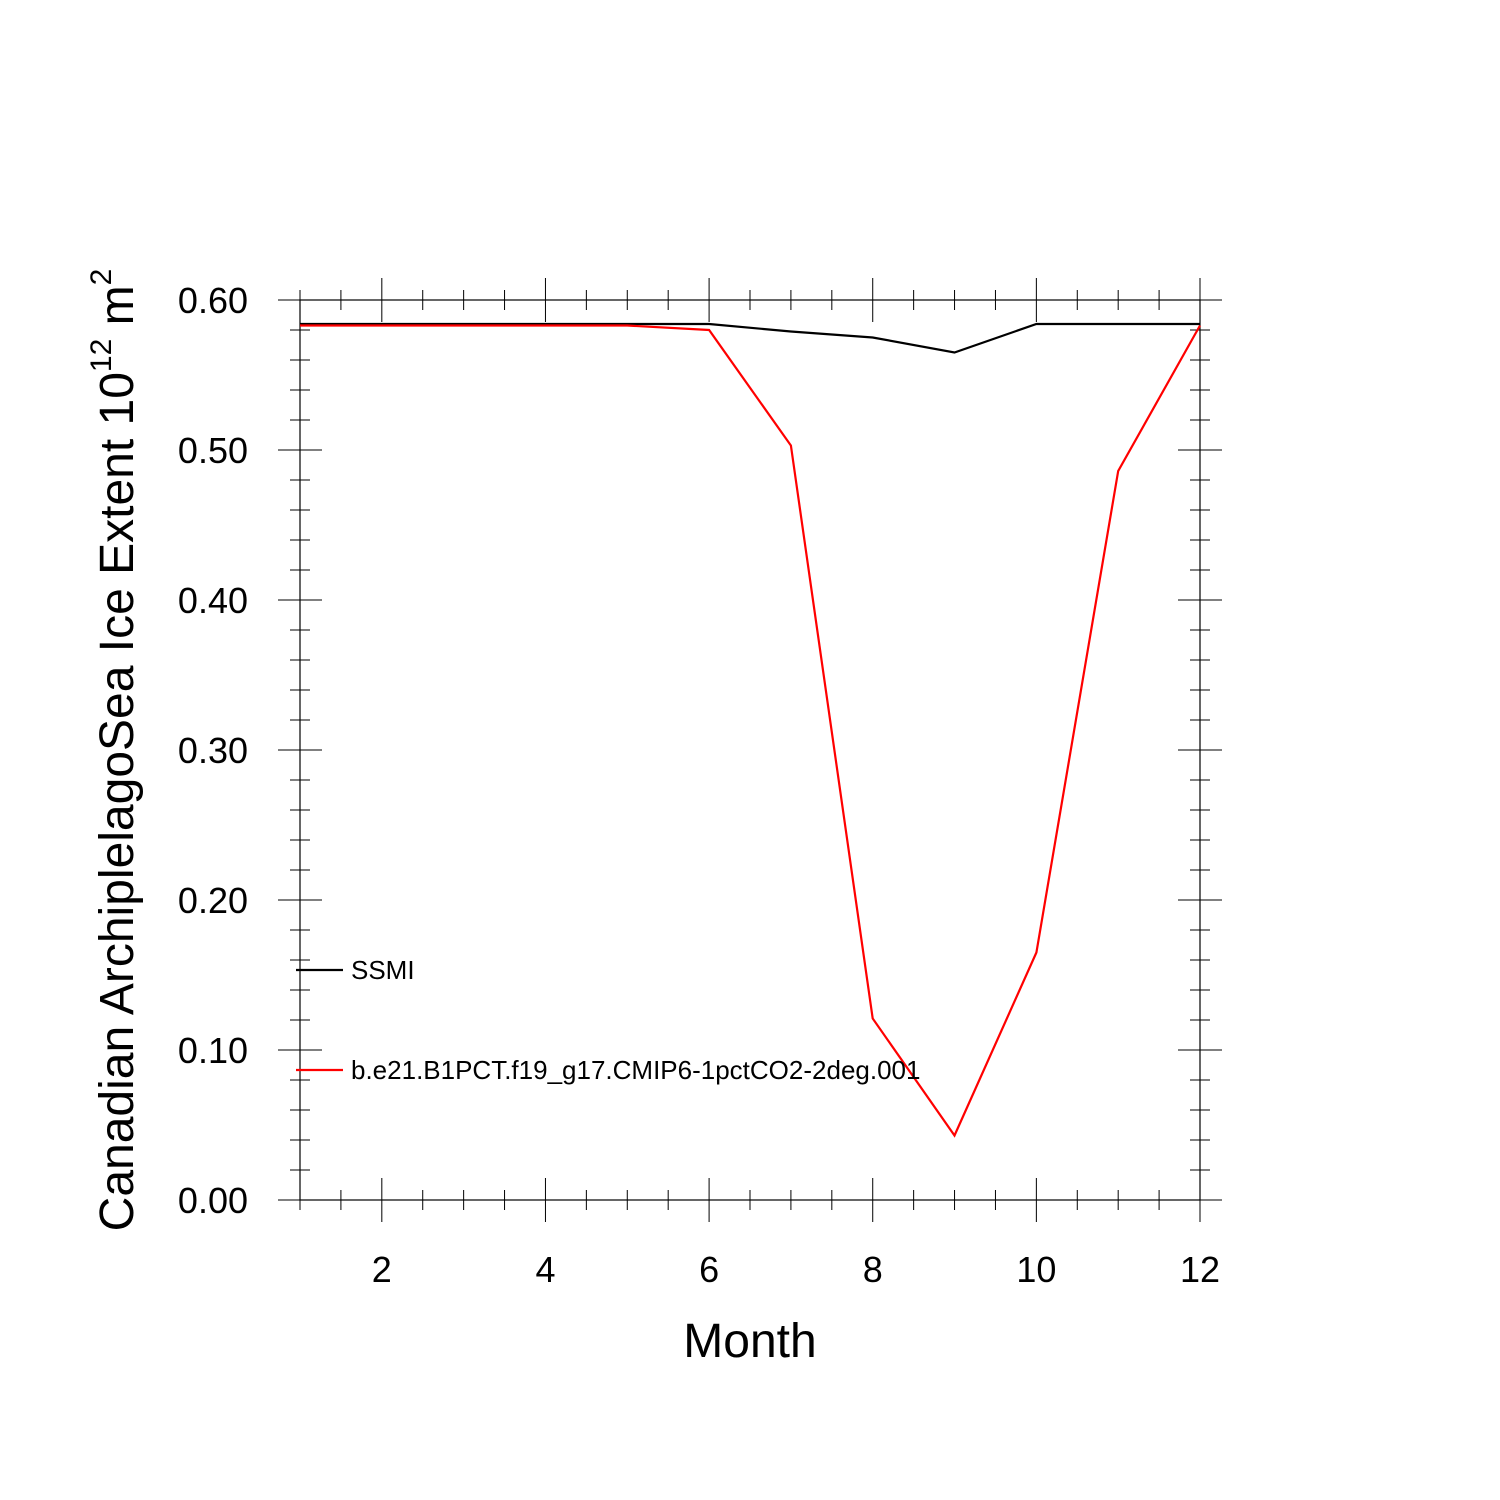 Image resolution: width=1500 pixels, height=1500 pixels. I want to click on y-axis-title-unit-exponent: 2, so click(101, 277).